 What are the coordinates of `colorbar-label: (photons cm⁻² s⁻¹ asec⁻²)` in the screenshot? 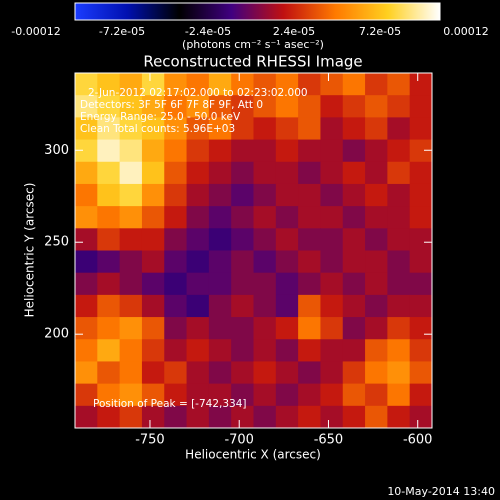 It's located at (253, 44).